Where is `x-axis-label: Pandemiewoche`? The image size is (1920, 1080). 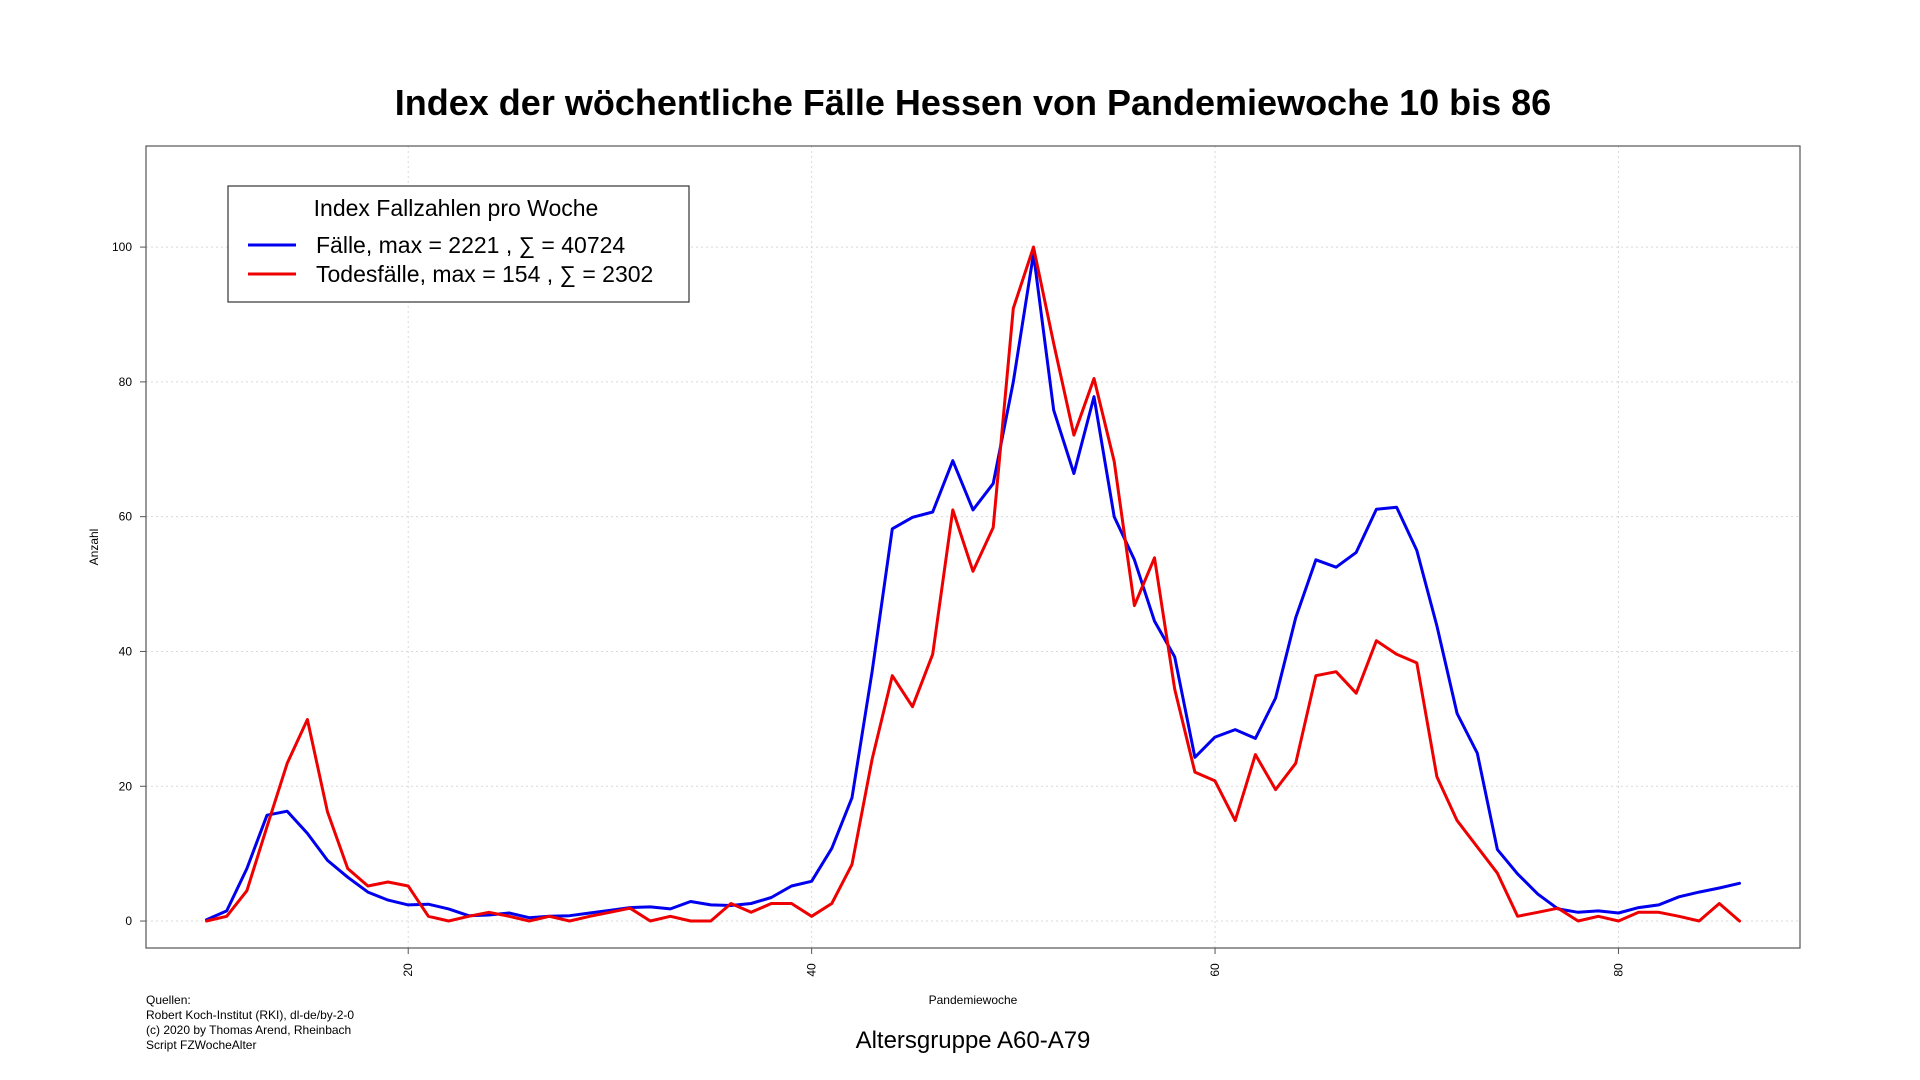
x-axis-label: Pandemiewoche is located at coordinates (973, 1000).